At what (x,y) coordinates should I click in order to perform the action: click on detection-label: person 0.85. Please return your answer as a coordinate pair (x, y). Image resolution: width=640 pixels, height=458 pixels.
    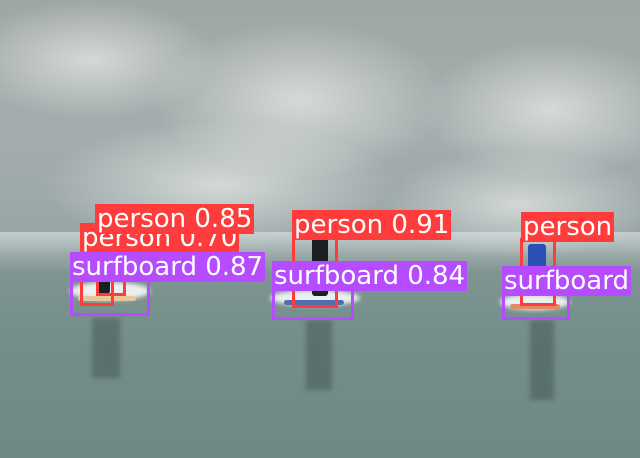
    Looking at the image, I should click on (175, 219).